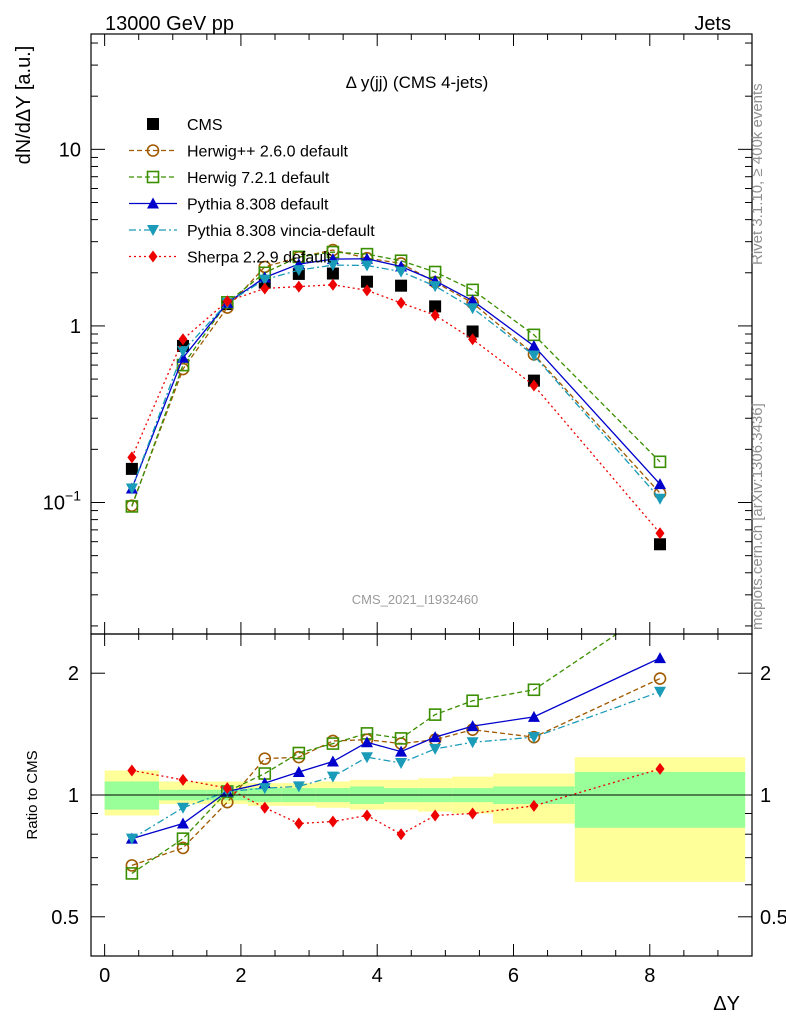 The height and width of the screenshot is (1024, 786). Describe the element at coordinates (24, 105) in the screenshot. I see `y-axis-label-main: dN/dΔY [a.u.]` at that location.